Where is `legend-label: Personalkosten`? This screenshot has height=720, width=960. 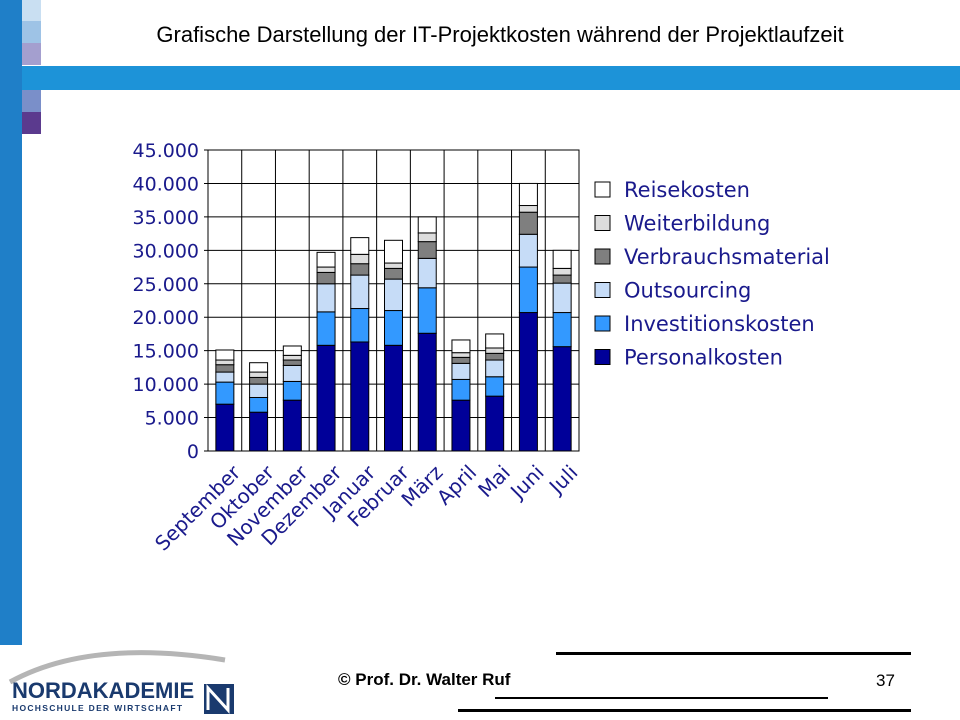 legend-label: Personalkosten is located at coordinates (703, 358).